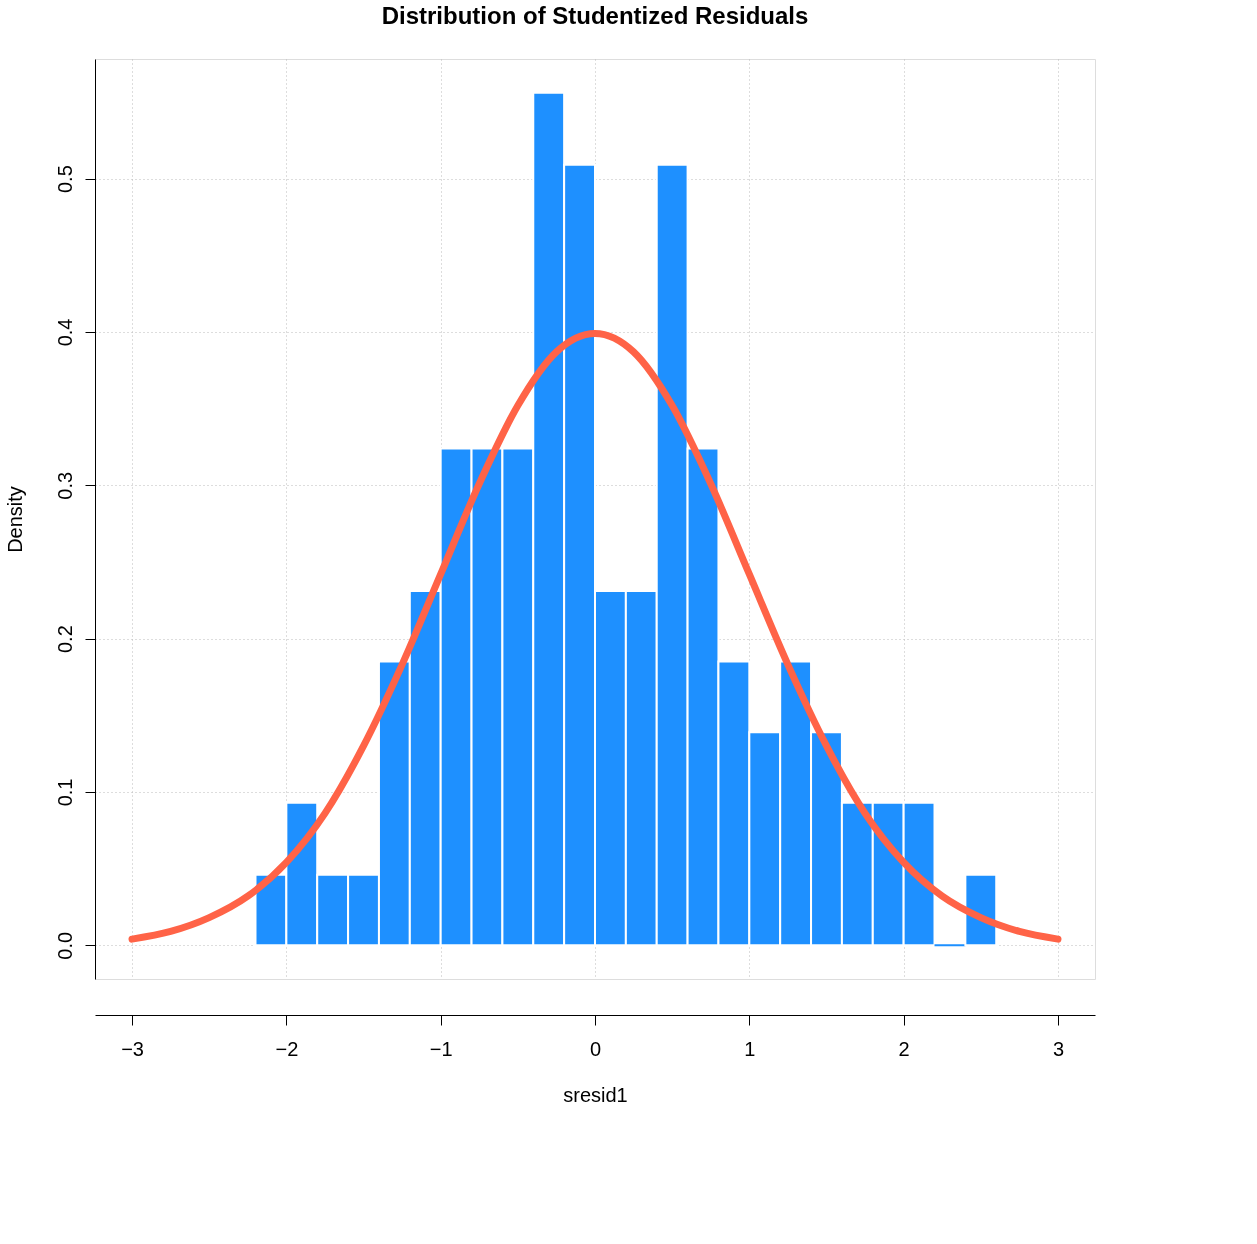 The image size is (1257, 1244). What do you see at coordinates (132, 1048) in the screenshot?
I see `x-tick-label: −3` at bounding box center [132, 1048].